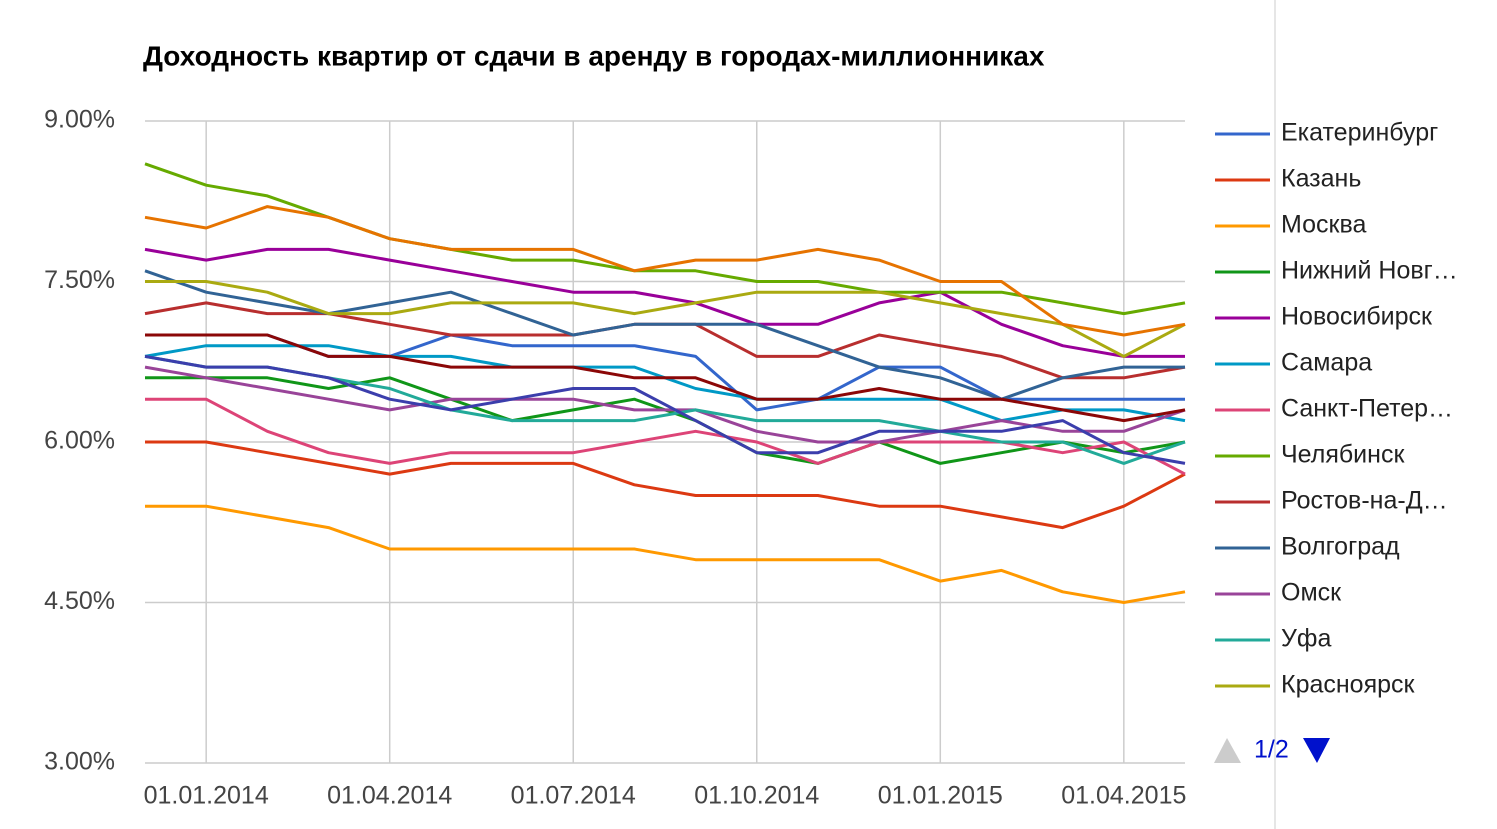  What do you see at coordinates (1359, 133) in the screenshot?
I see `legend-label: Екатеринбург` at bounding box center [1359, 133].